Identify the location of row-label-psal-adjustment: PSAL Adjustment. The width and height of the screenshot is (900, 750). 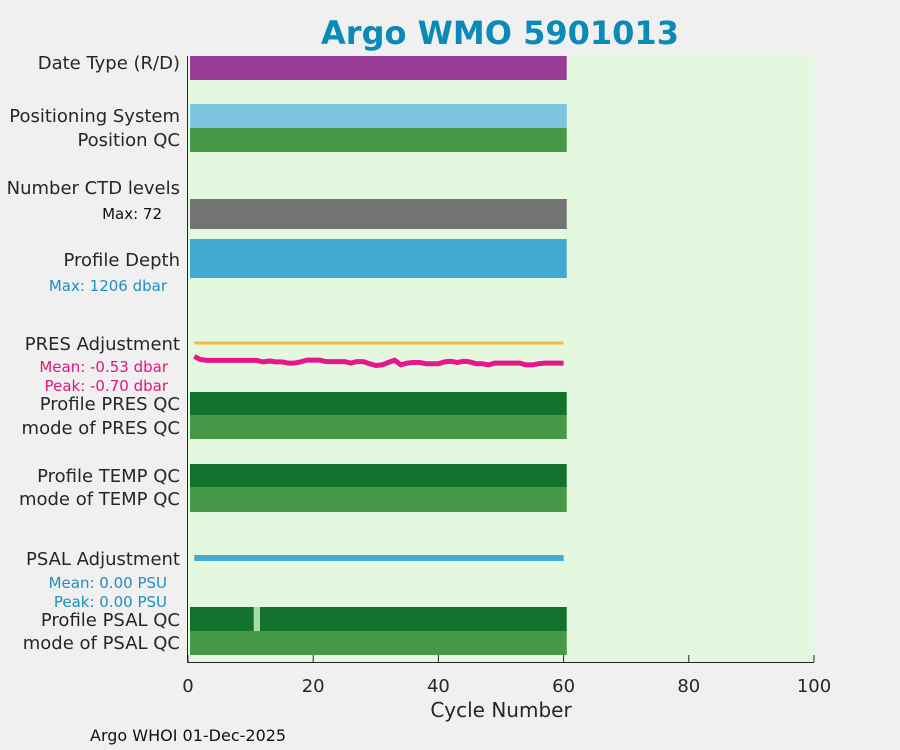
(103, 559).